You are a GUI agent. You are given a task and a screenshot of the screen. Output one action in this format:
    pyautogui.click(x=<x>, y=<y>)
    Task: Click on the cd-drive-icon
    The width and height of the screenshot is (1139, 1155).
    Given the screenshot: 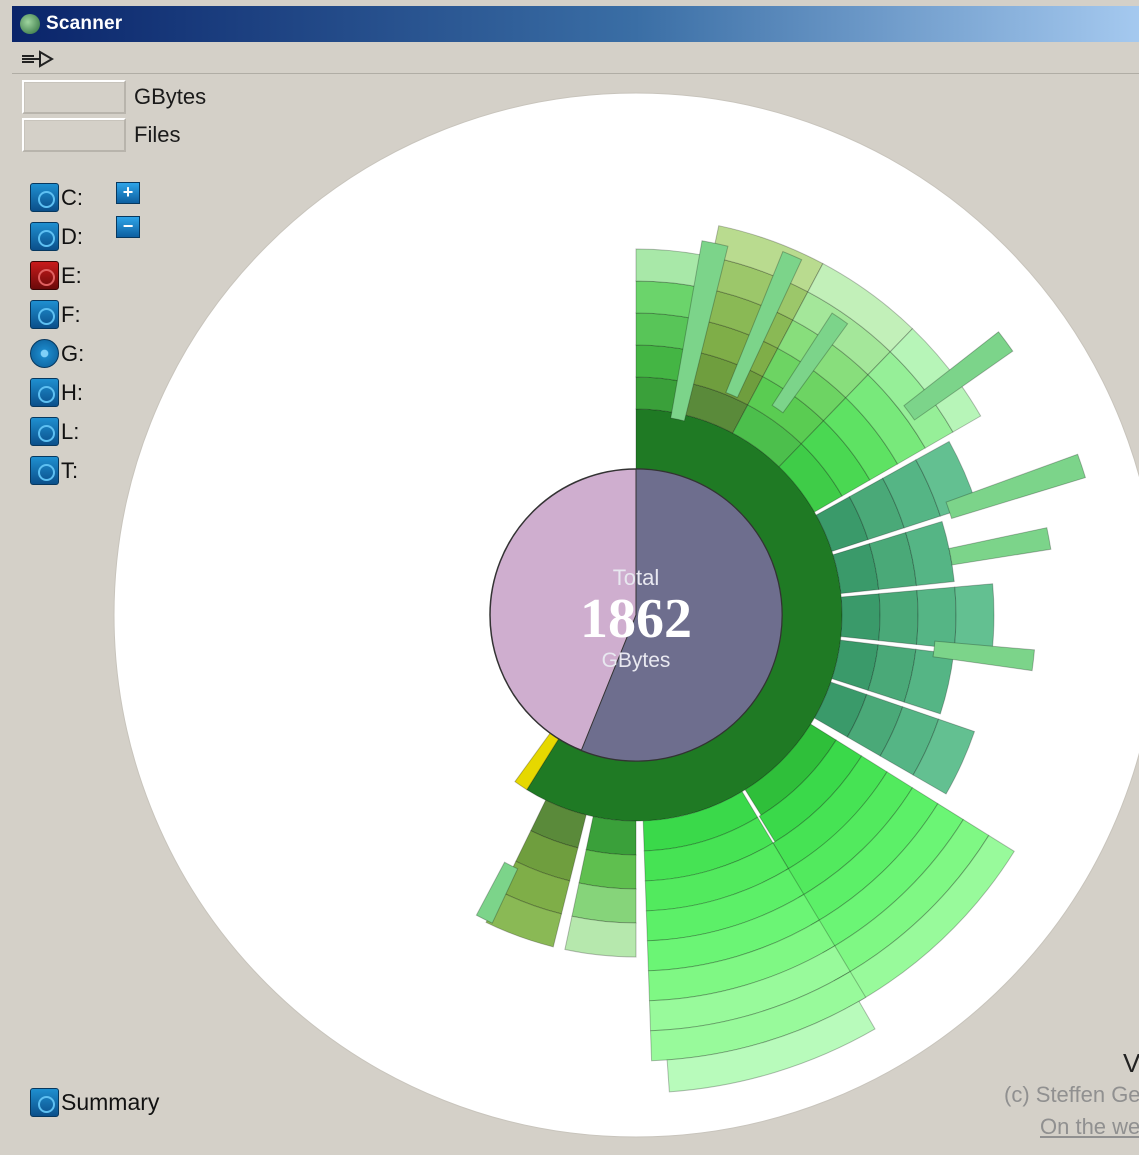 What is the action you would take?
    pyautogui.click(x=44, y=353)
    